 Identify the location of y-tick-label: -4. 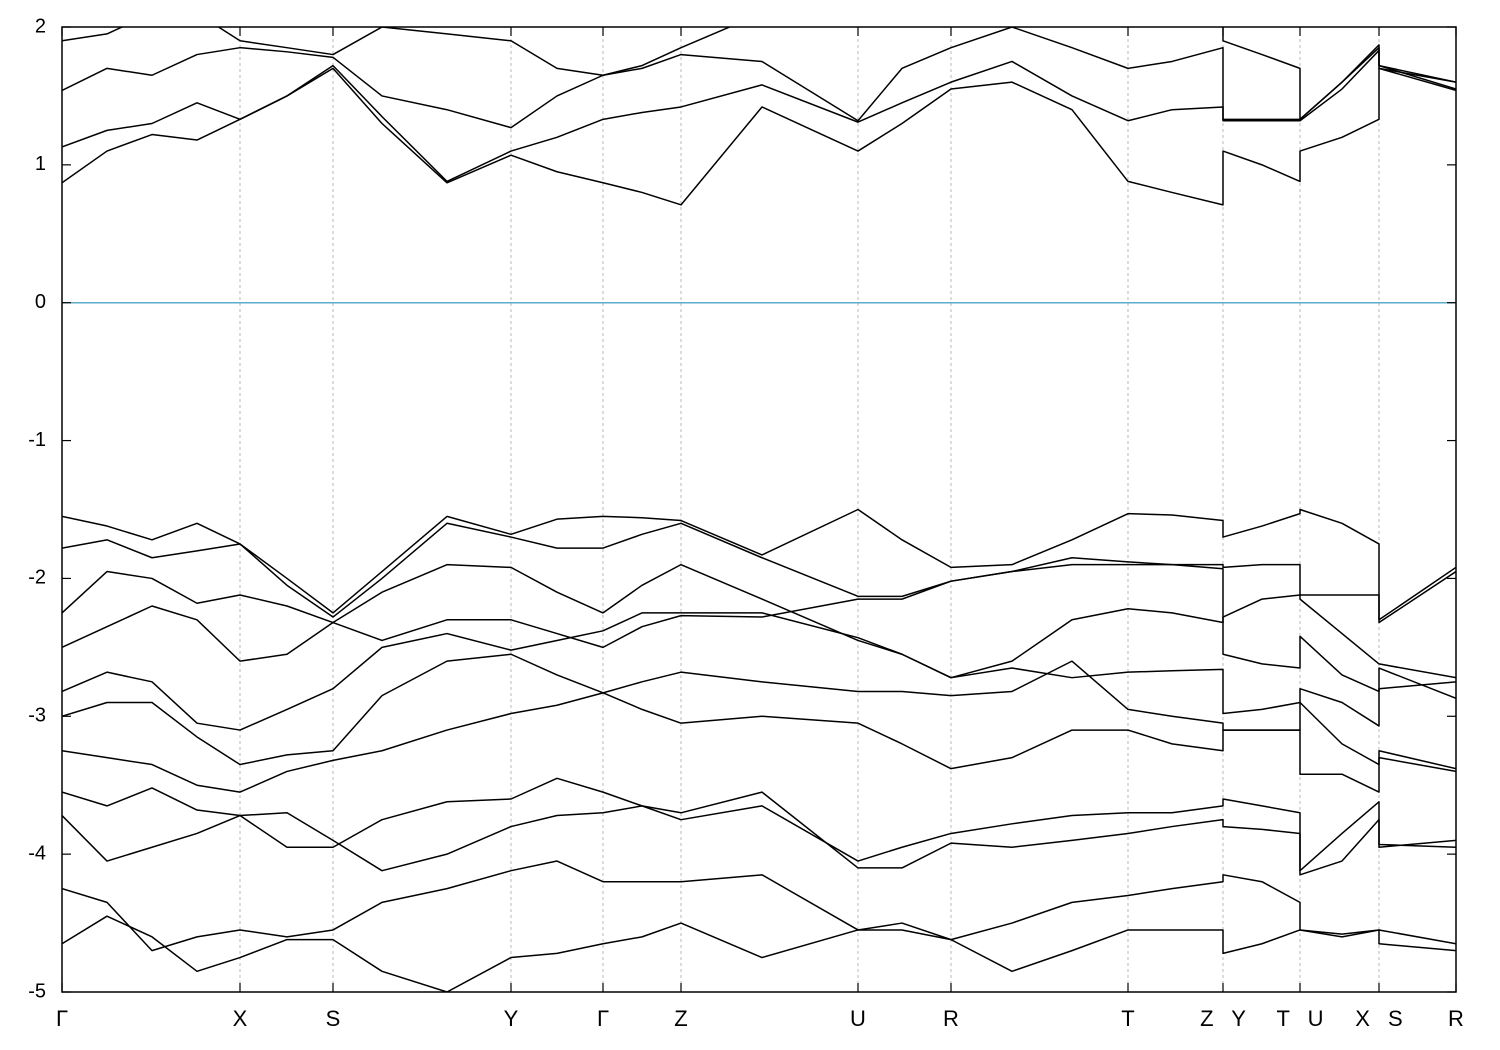
(37, 853).